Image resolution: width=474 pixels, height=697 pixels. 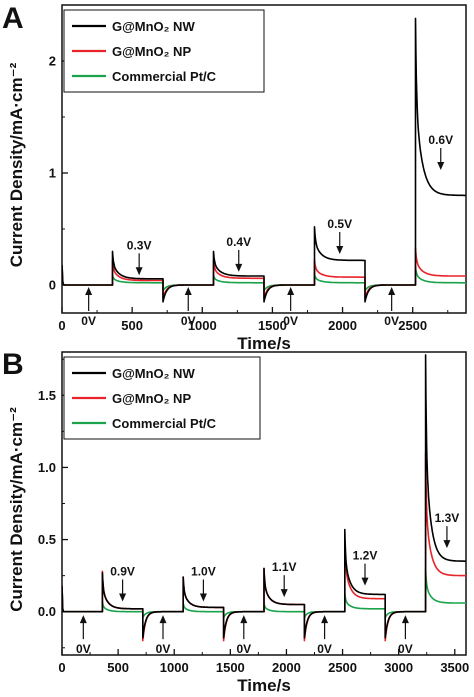 I want to click on annotation-7: 0.6V, so click(x=440, y=151).